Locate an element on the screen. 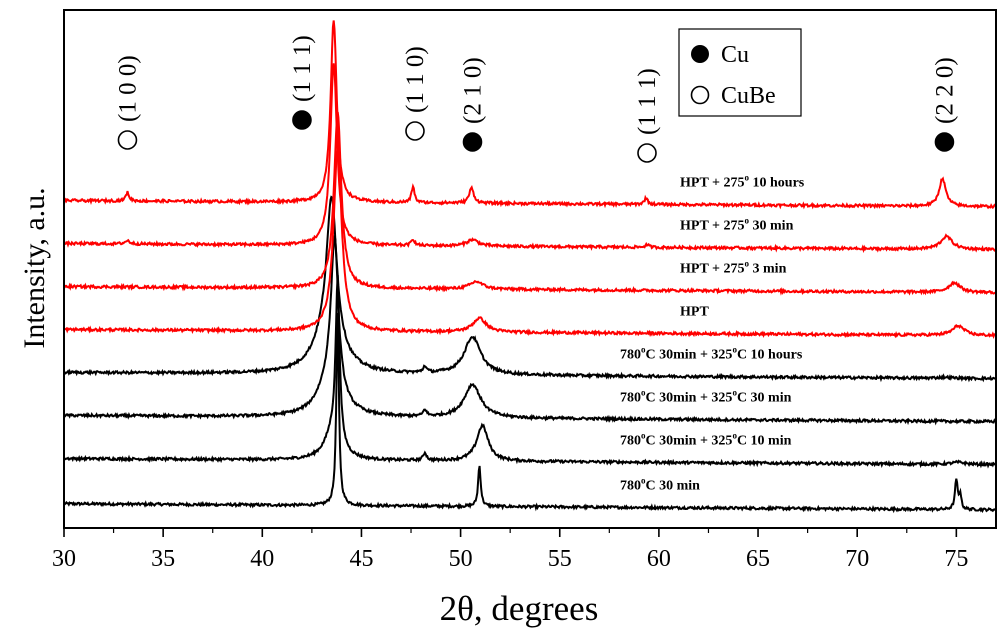  peak-hkl-label: (2 2 0) is located at coordinates (944, 90).